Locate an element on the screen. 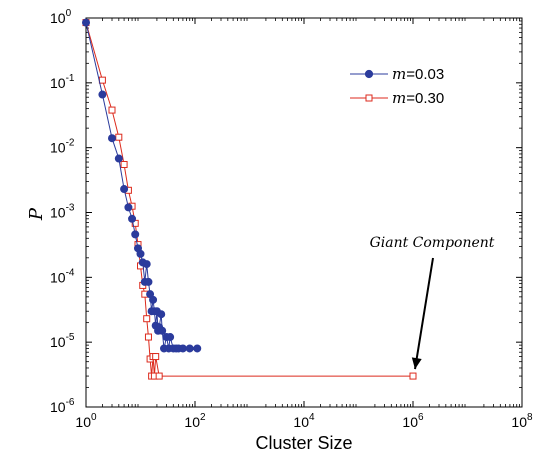 The height and width of the screenshot is (458, 538). tick-exponent: -6 is located at coordinates (70, 402).